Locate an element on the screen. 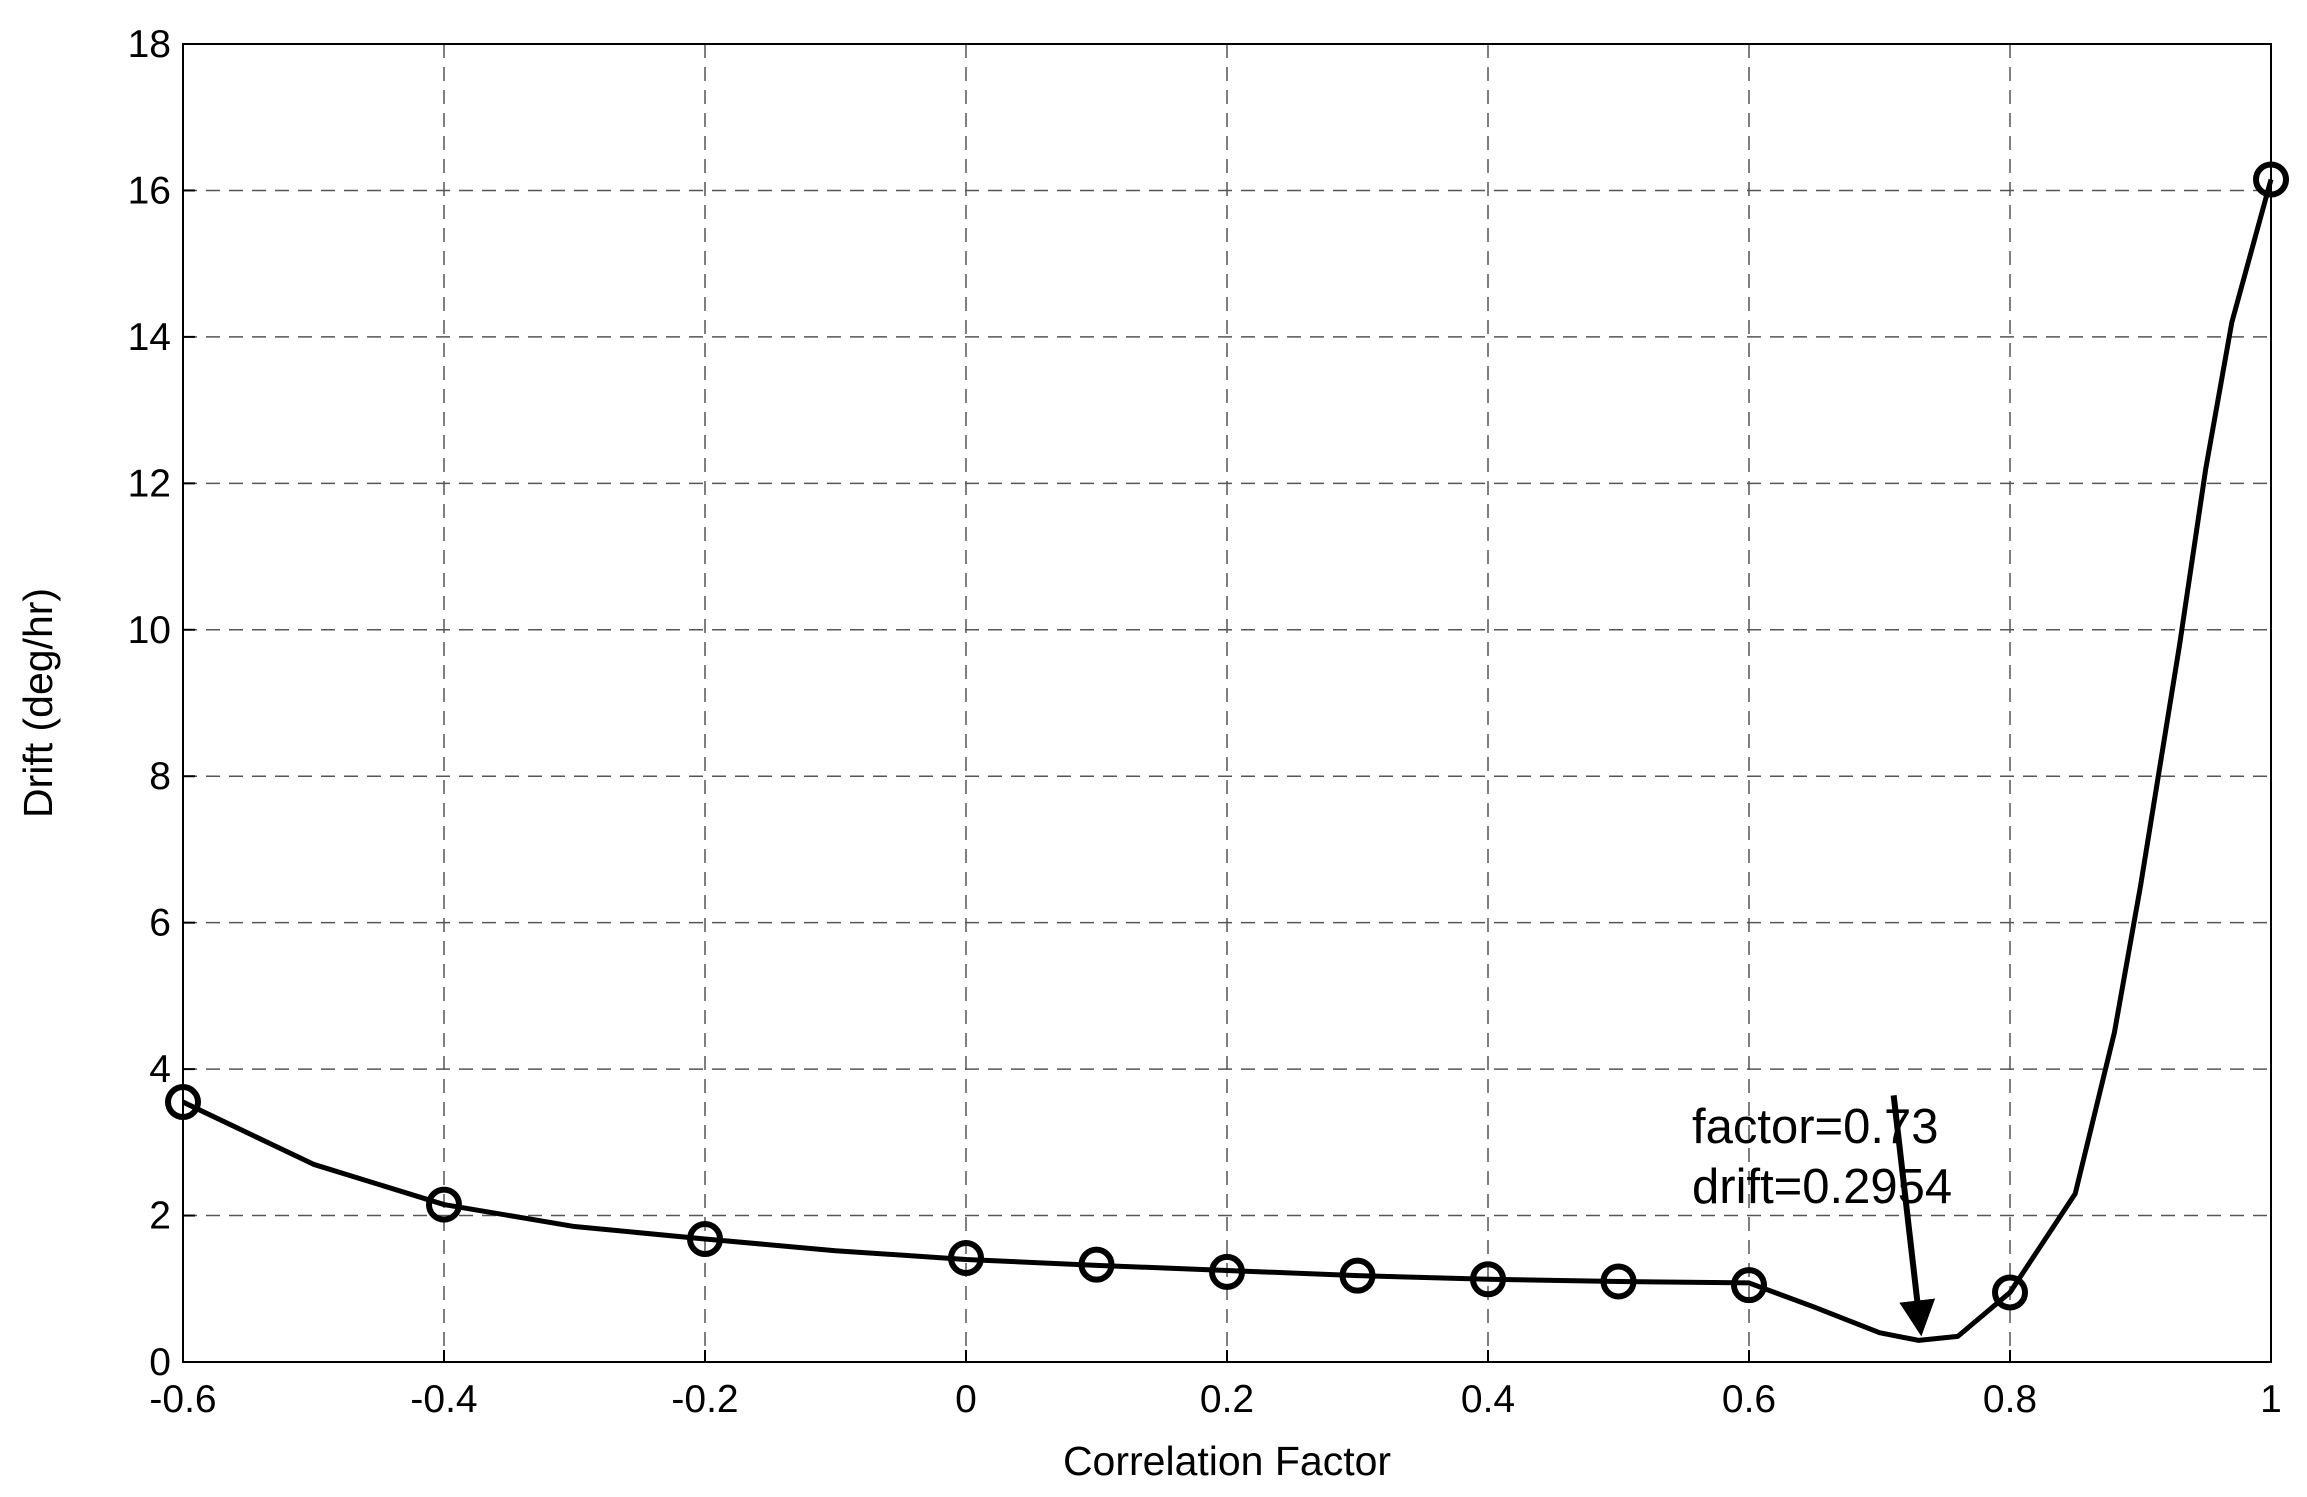  y-axis-label: Drift (deg/hr) is located at coordinates (38, 703).